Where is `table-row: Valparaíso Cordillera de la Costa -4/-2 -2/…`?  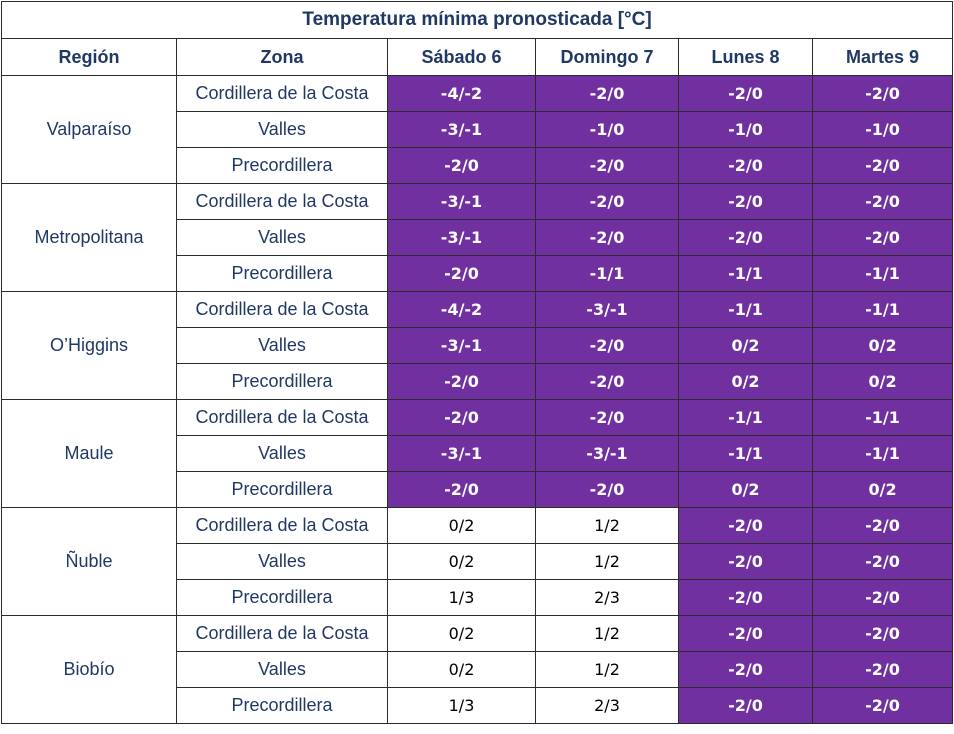
table-row: Valparaíso Cordillera de la Costa -4/-2 -2/… is located at coordinates (477, 129).